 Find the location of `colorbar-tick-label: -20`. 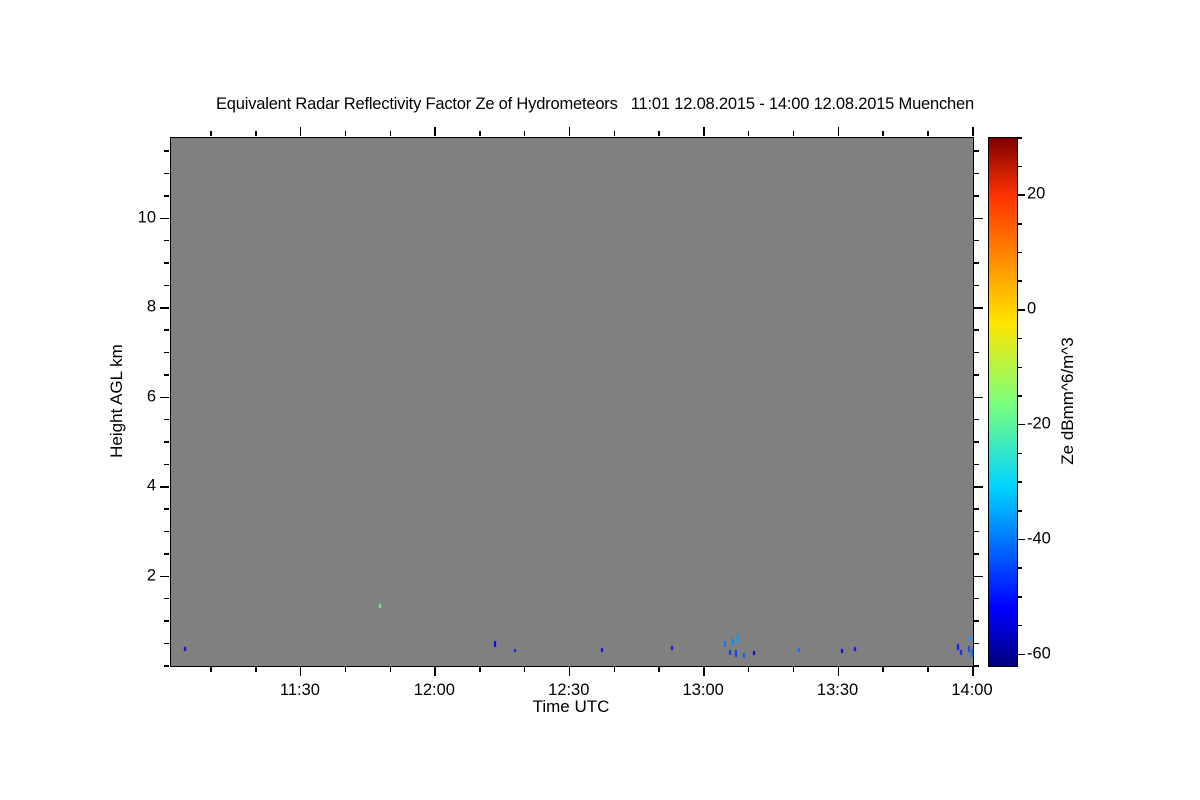

colorbar-tick-label: -20 is located at coordinates (1039, 423).